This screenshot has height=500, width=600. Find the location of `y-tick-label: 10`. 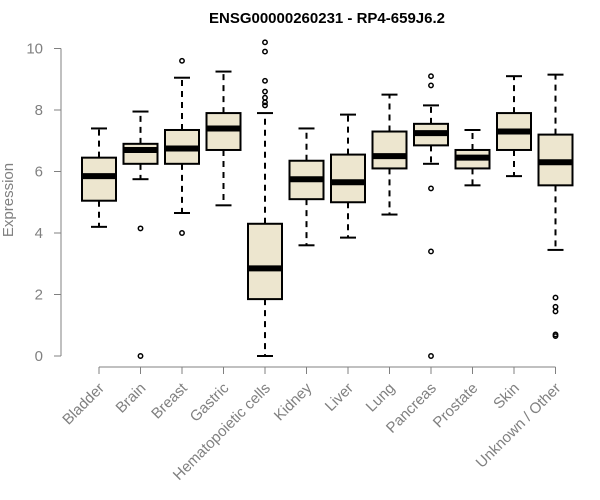

y-tick-label: 10 is located at coordinates (34, 49).